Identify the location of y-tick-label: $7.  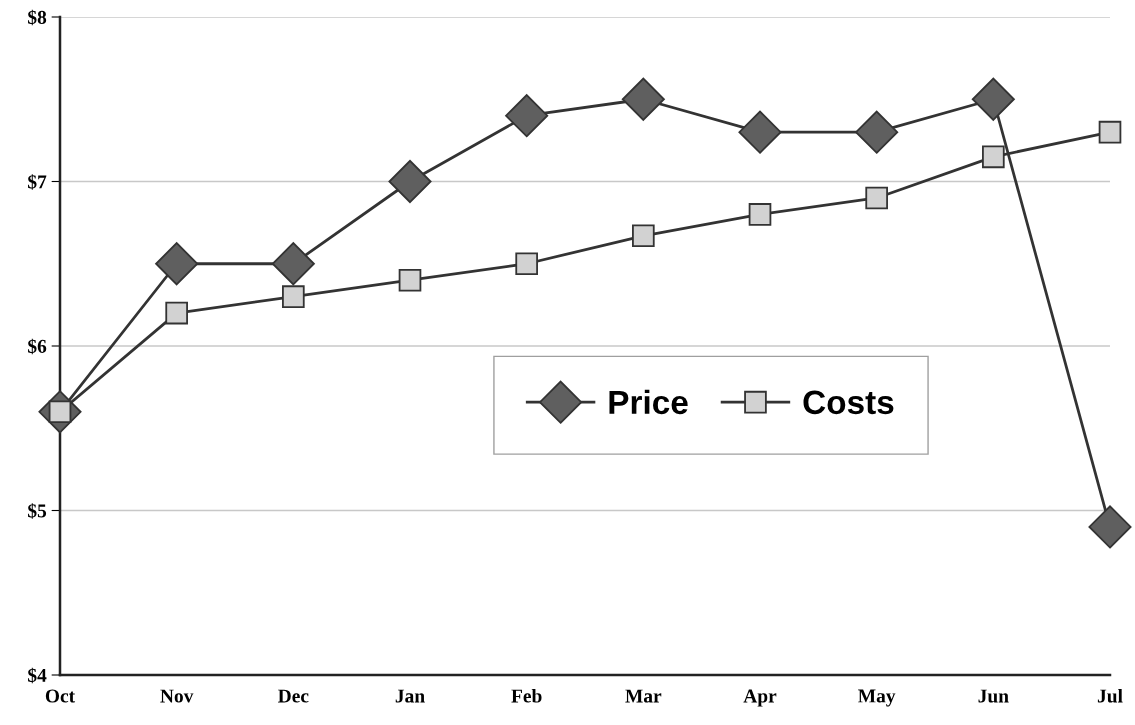
(37, 182).